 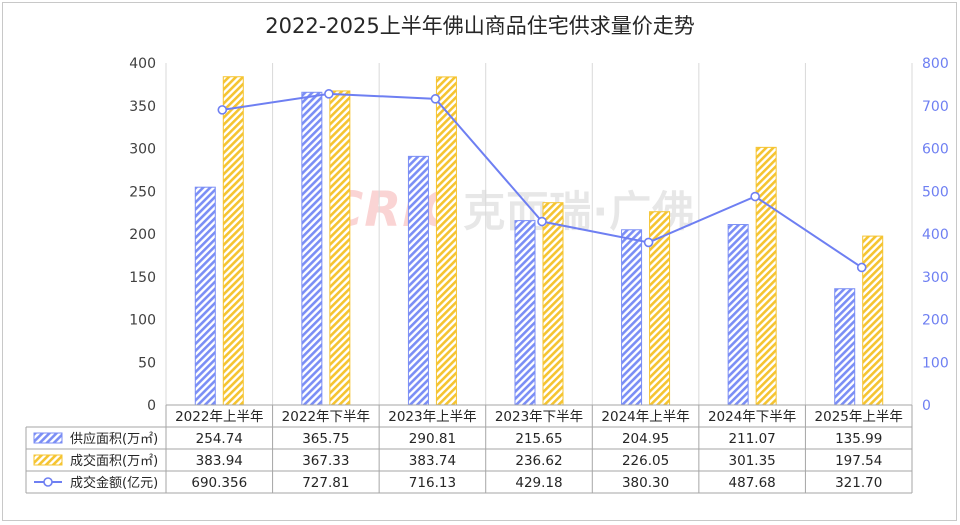 What do you see at coordinates (219, 461) in the screenshot?
I see `table-cell-deal: 383.94` at bounding box center [219, 461].